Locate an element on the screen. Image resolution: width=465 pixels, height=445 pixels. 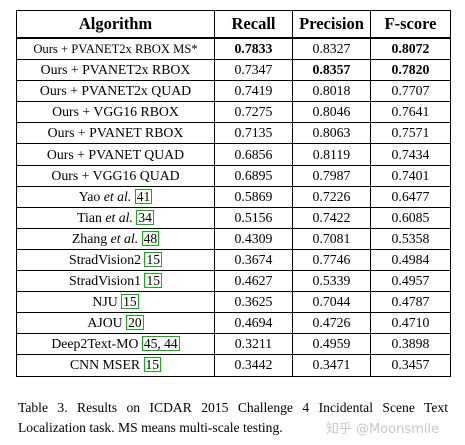
cell-precision: 0.3471 is located at coordinates (331, 365).